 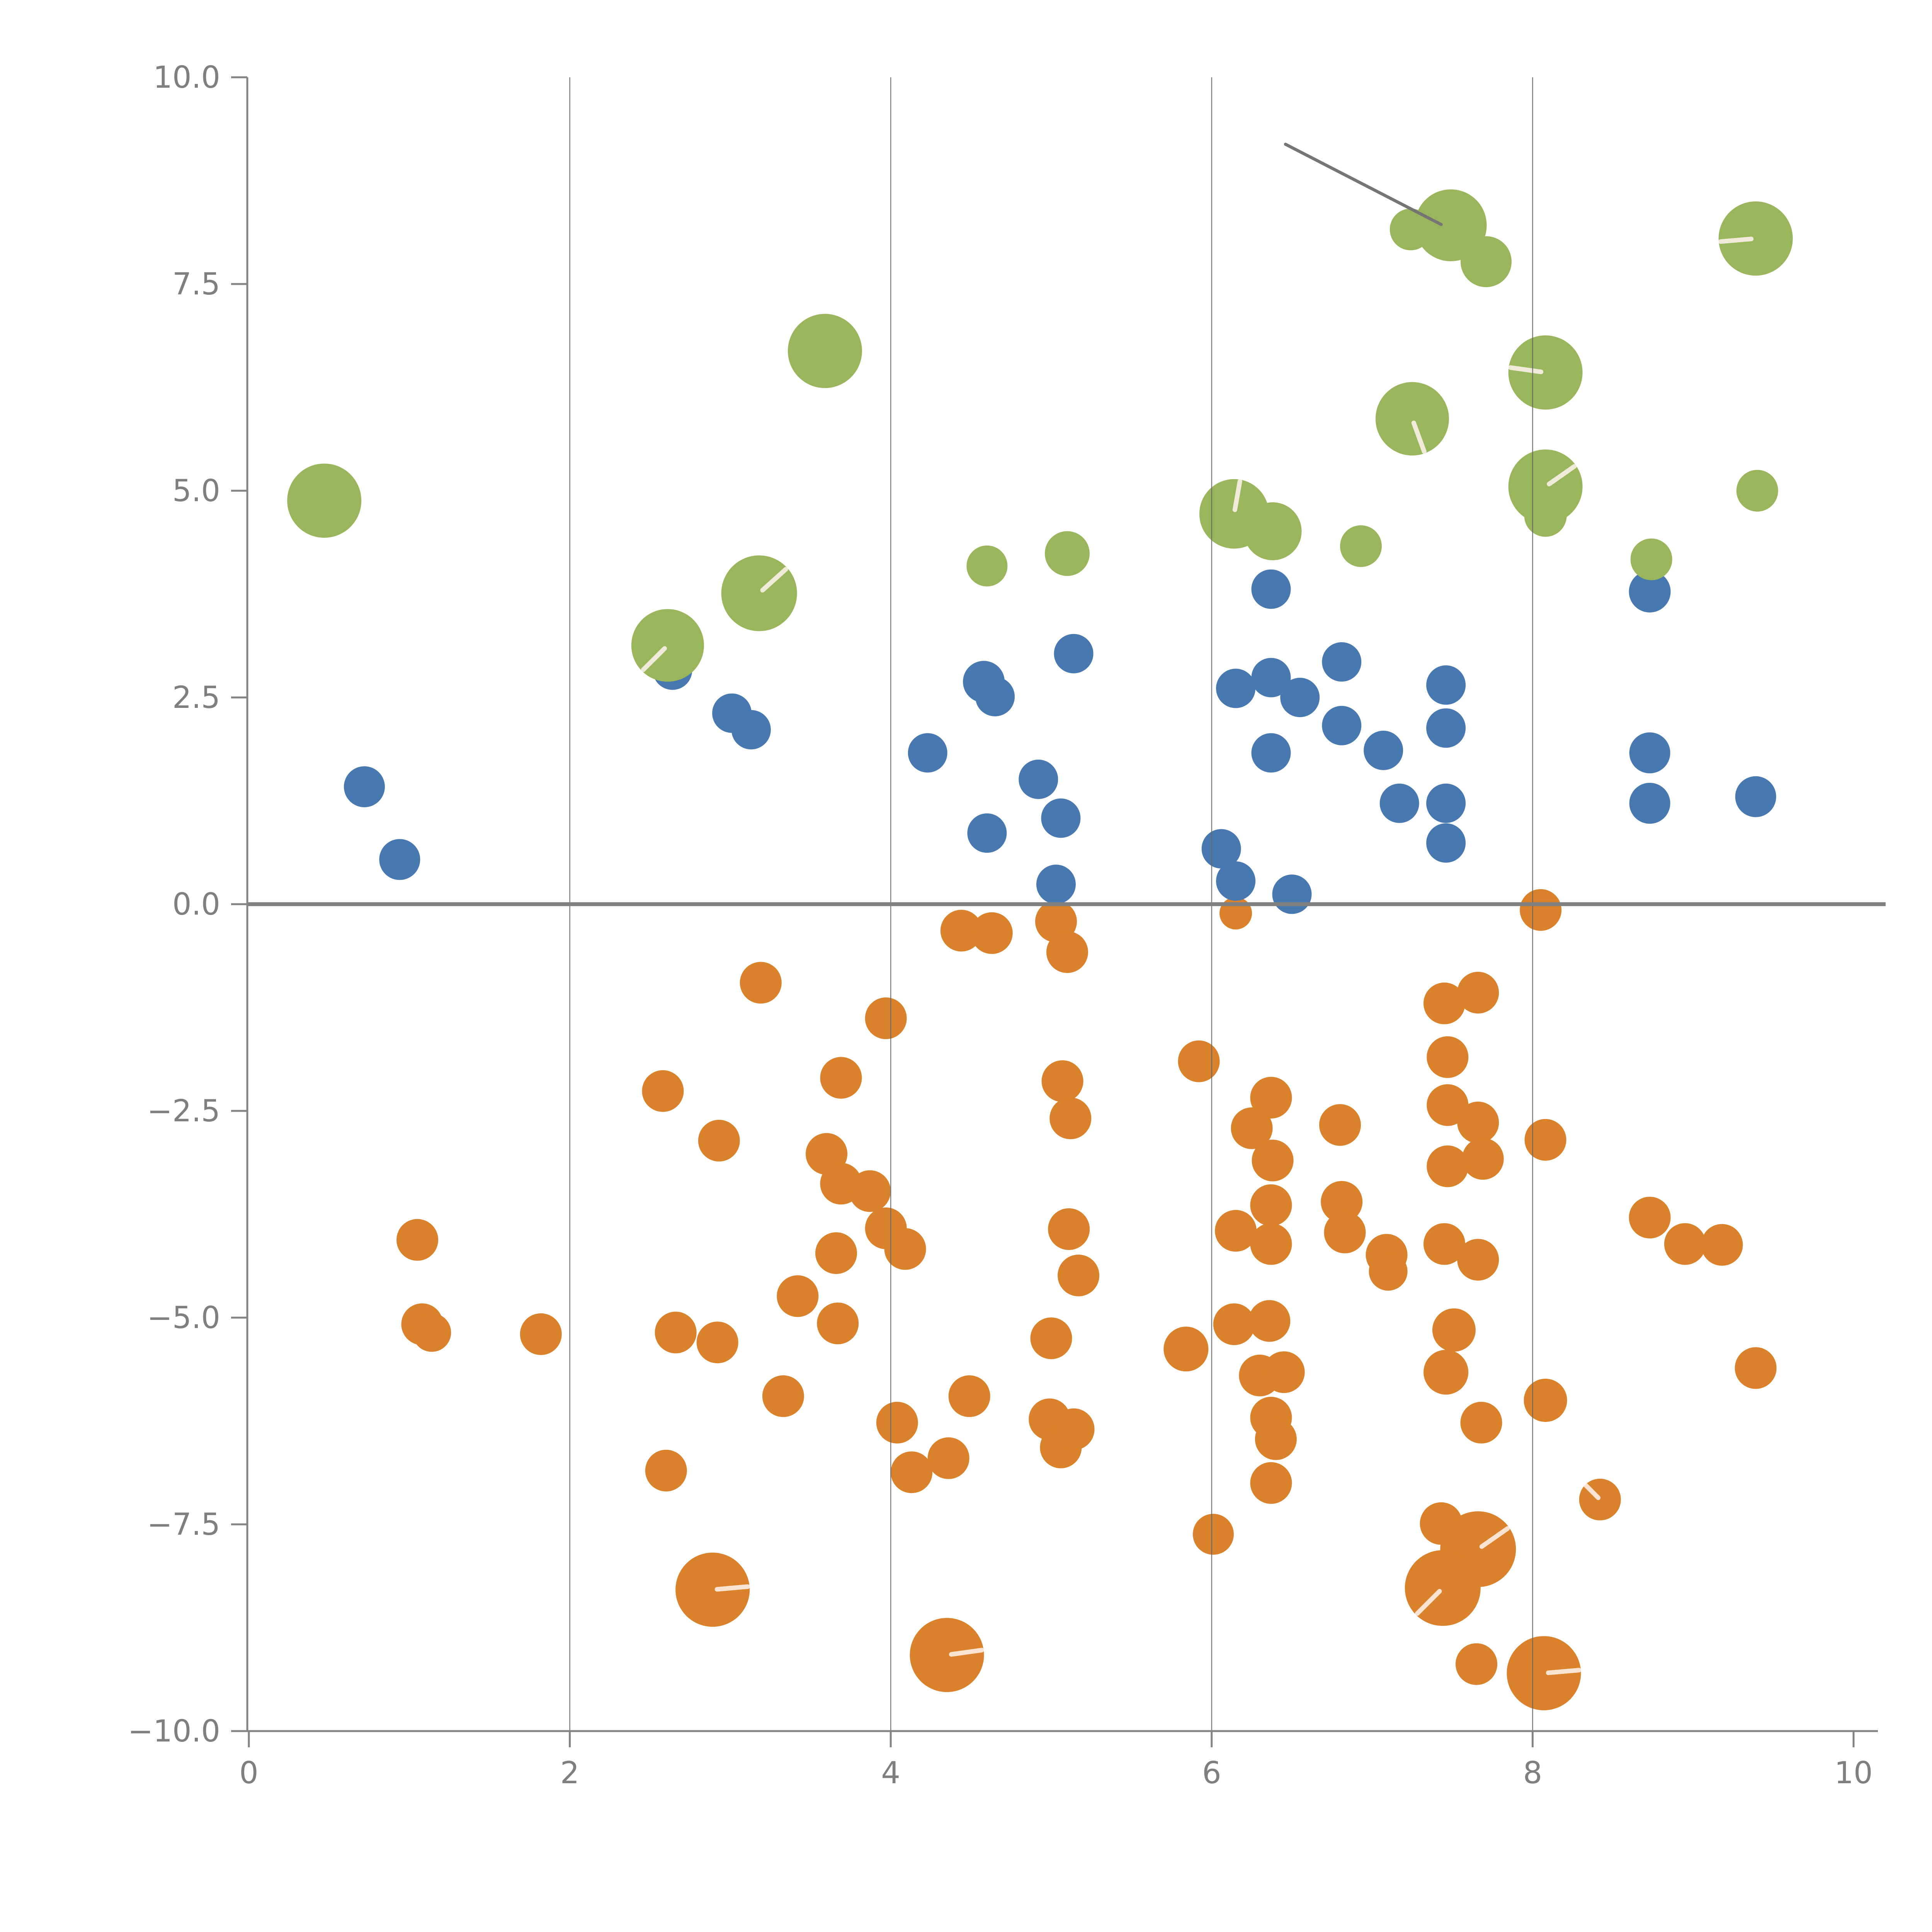 What do you see at coordinates (570, 1773) in the screenshot?
I see `x-tick-label: 2` at bounding box center [570, 1773].